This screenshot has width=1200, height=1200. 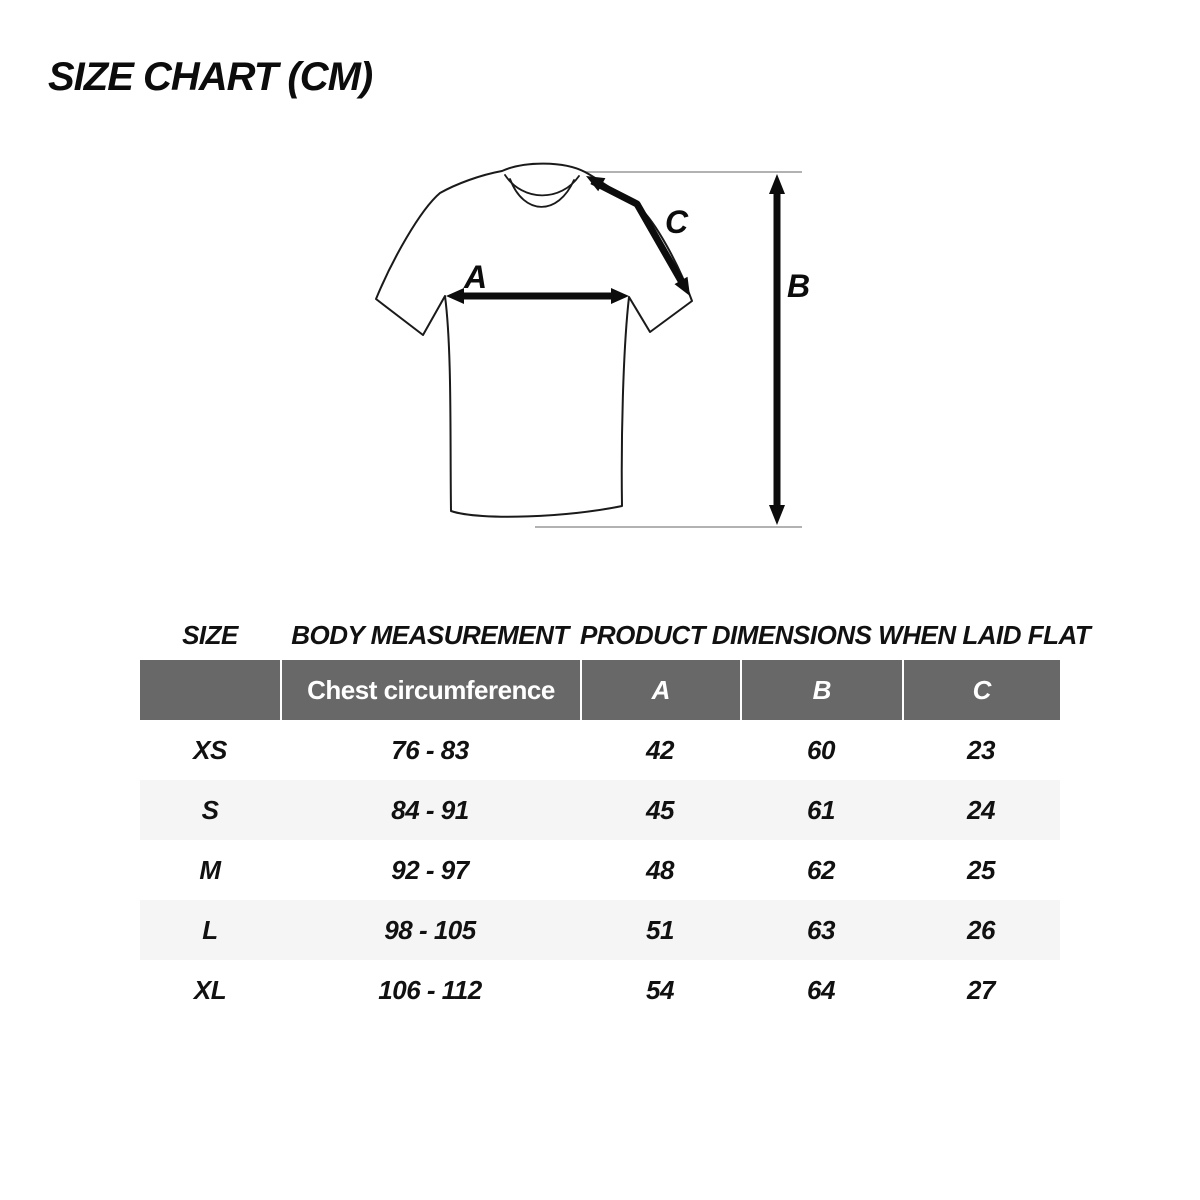 I want to click on arrow-a, so click(x=537, y=296).